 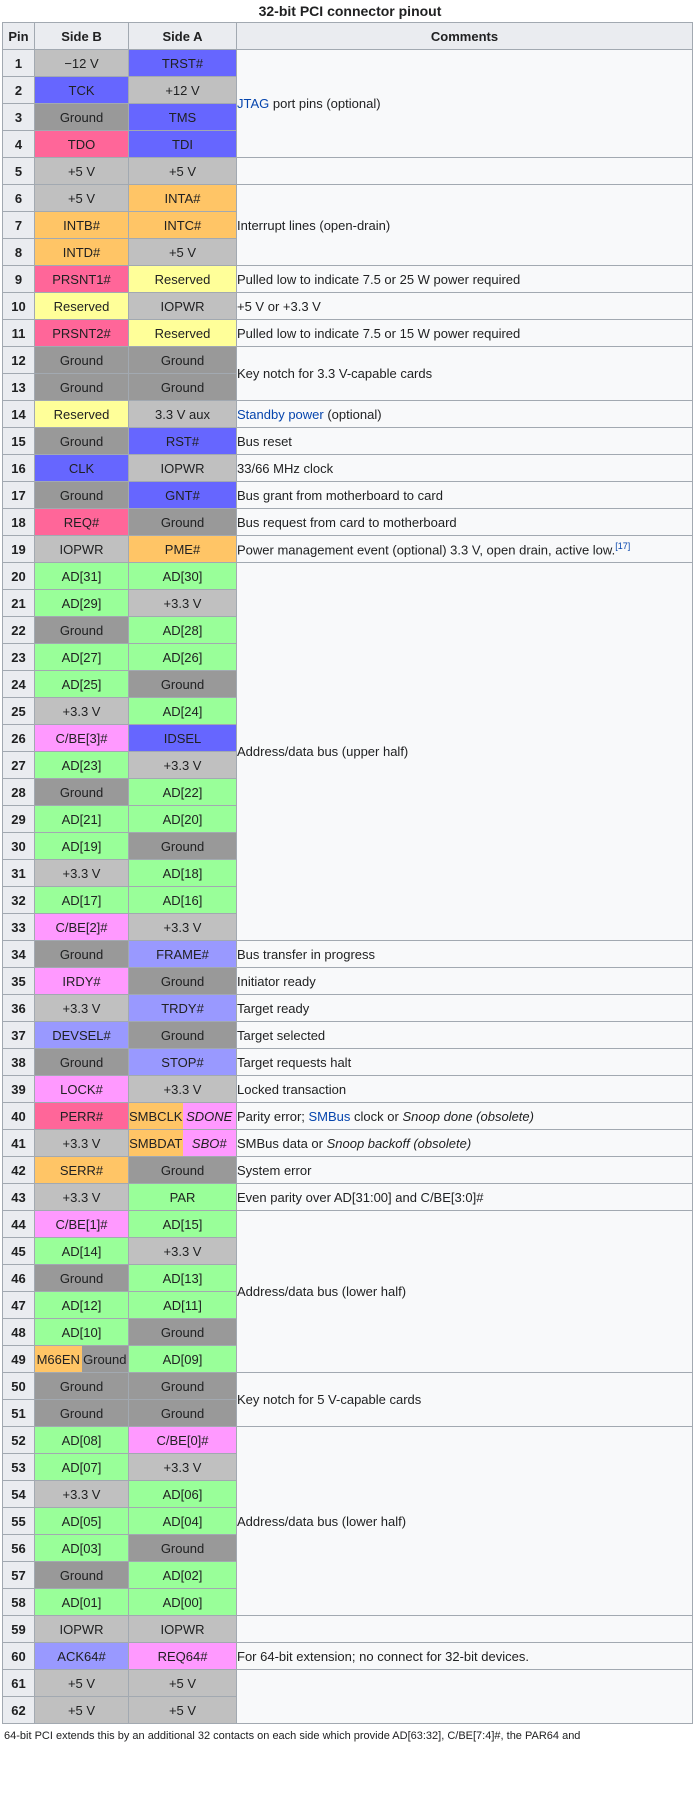 What do you see at coordinates (182, 468) in the screenshot?
I see `side-a-signal: IOPWR` at bounding box center [182, 468].